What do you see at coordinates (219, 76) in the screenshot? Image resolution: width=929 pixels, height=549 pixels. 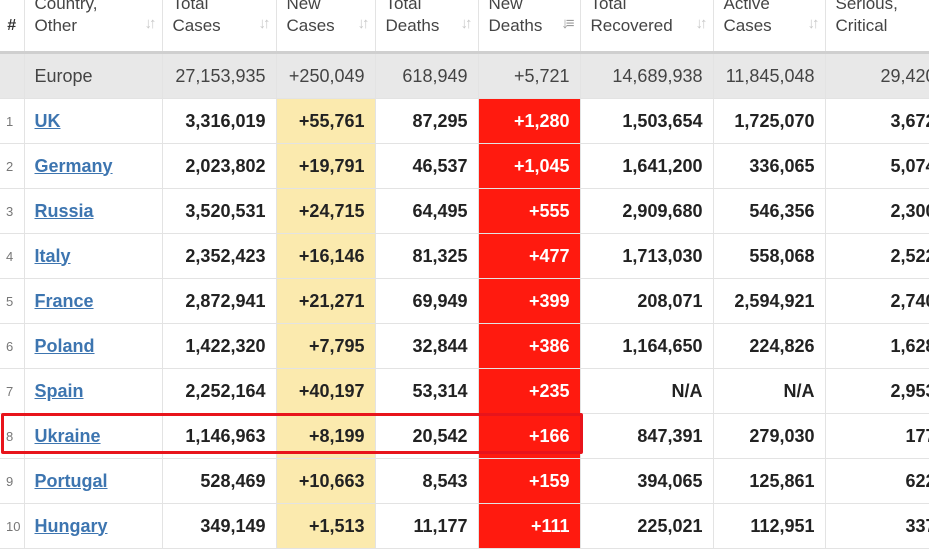 I see `total-cases-cell: 27,153,935` at bounding box center [219, 76].